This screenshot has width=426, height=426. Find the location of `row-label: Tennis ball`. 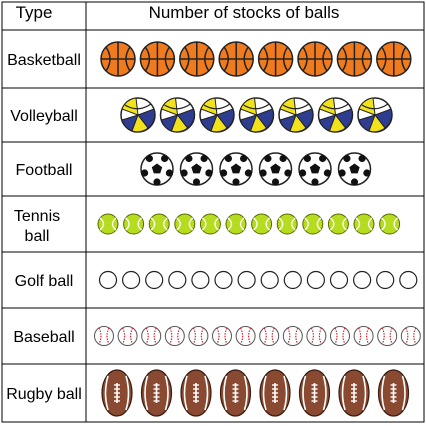

row-label: Tennis ball is located at coordinates (37, 226).